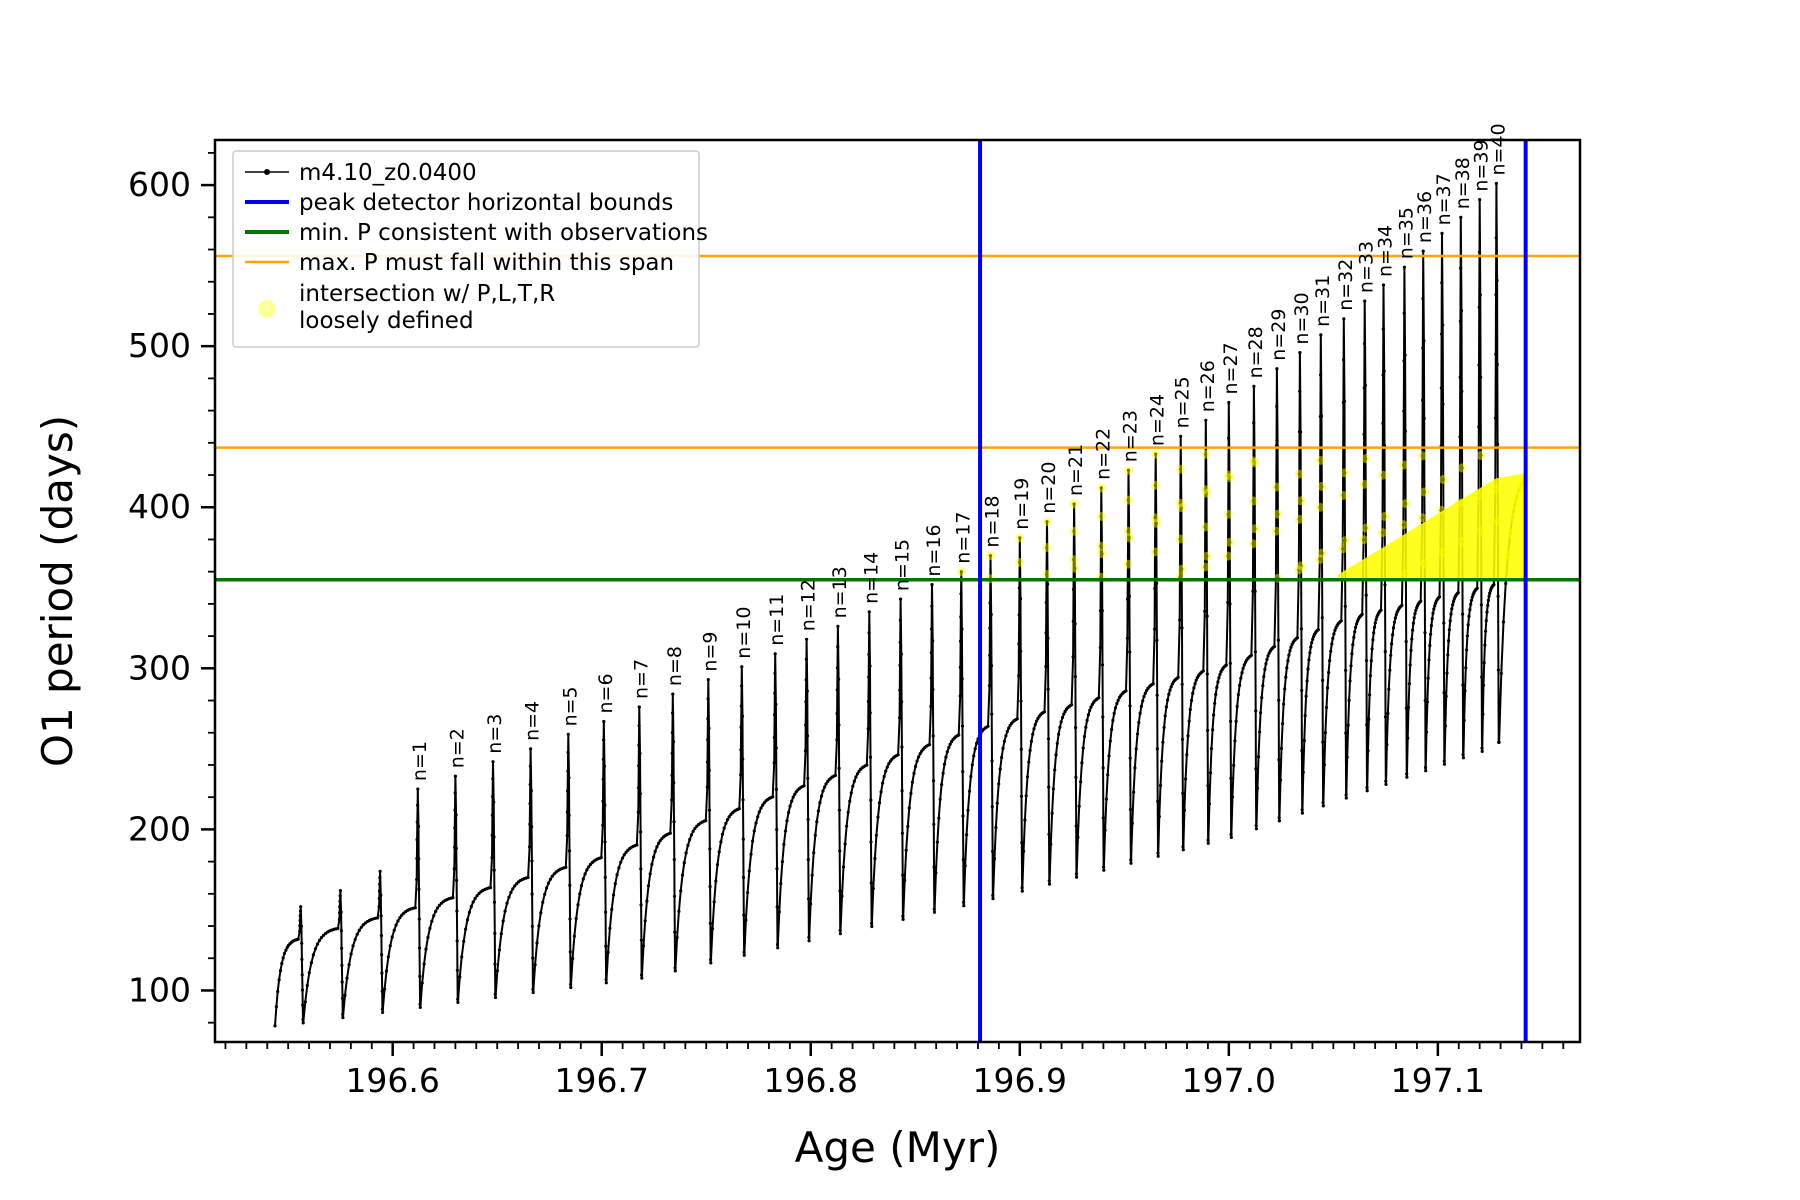  I want to click on peak-annotation: n=26, so click(1208, 386).